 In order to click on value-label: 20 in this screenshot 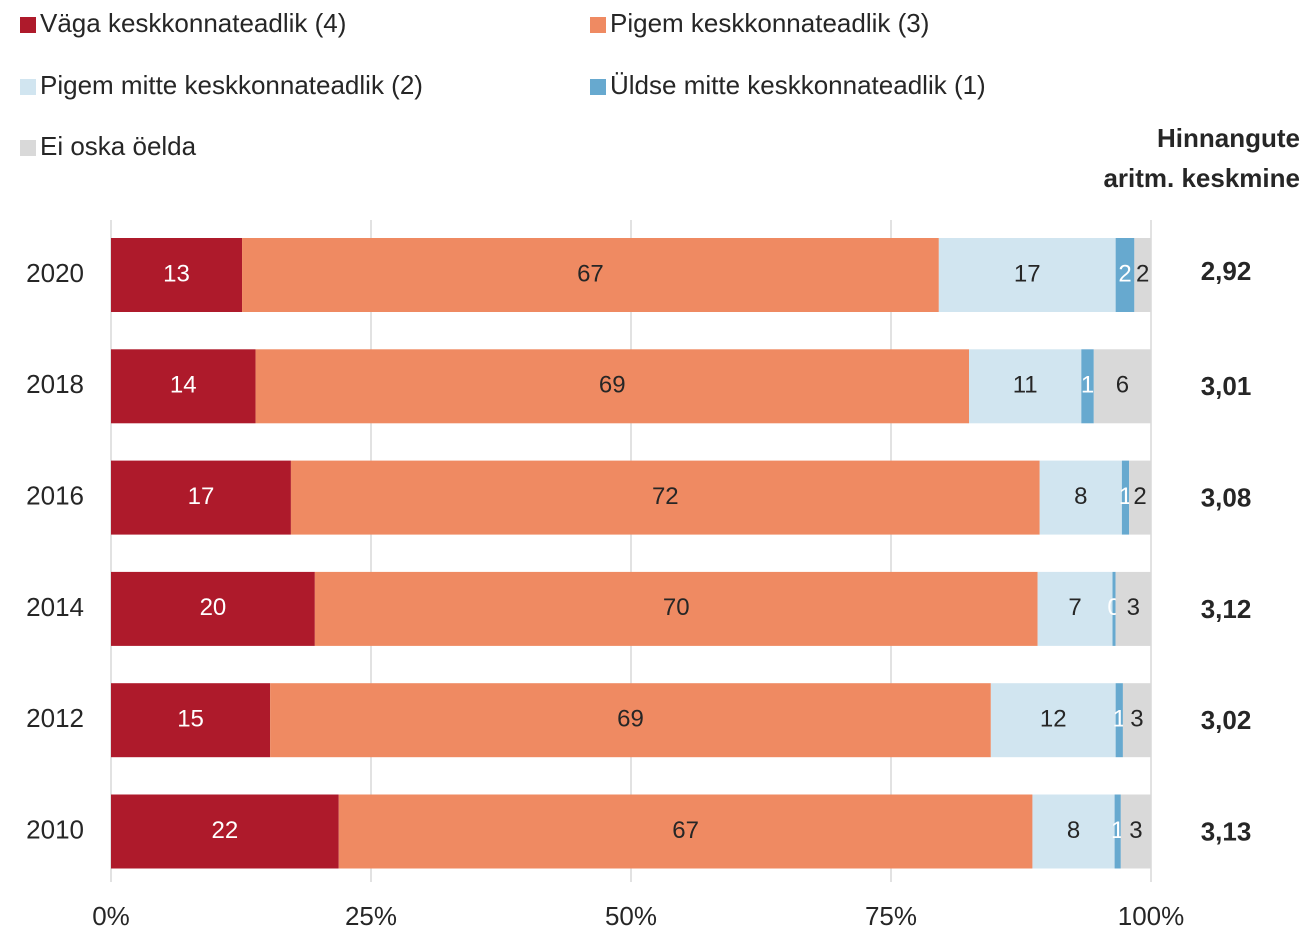, I will do `click(213, 607)`.